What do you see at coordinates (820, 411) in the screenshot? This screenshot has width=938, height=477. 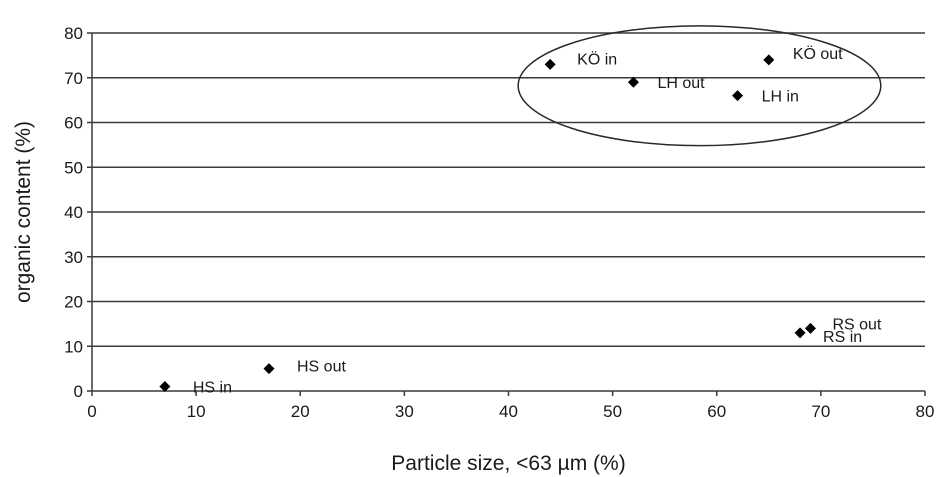 I see `x-tick-label: 70` at bounding box center [820, 411].